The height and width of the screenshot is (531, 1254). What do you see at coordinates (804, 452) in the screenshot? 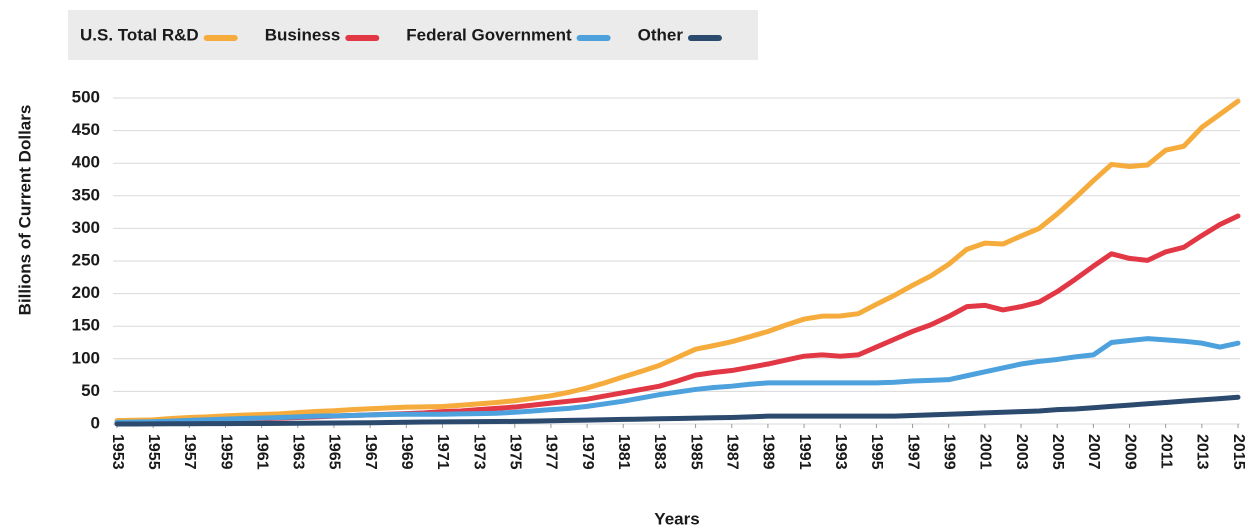
I see `x-tick-label: 1991` at bounding box center [804, 452].